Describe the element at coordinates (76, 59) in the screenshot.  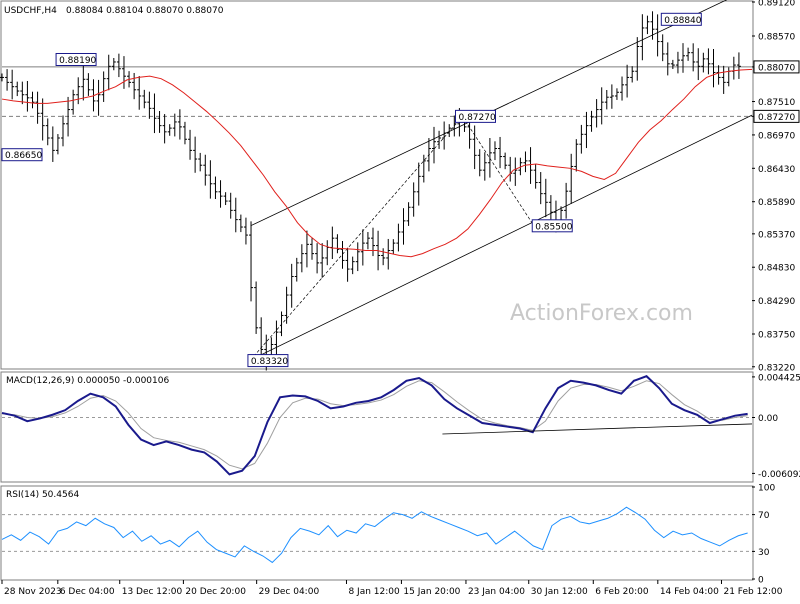
I see `price-annotation: 0.88190` at that location.